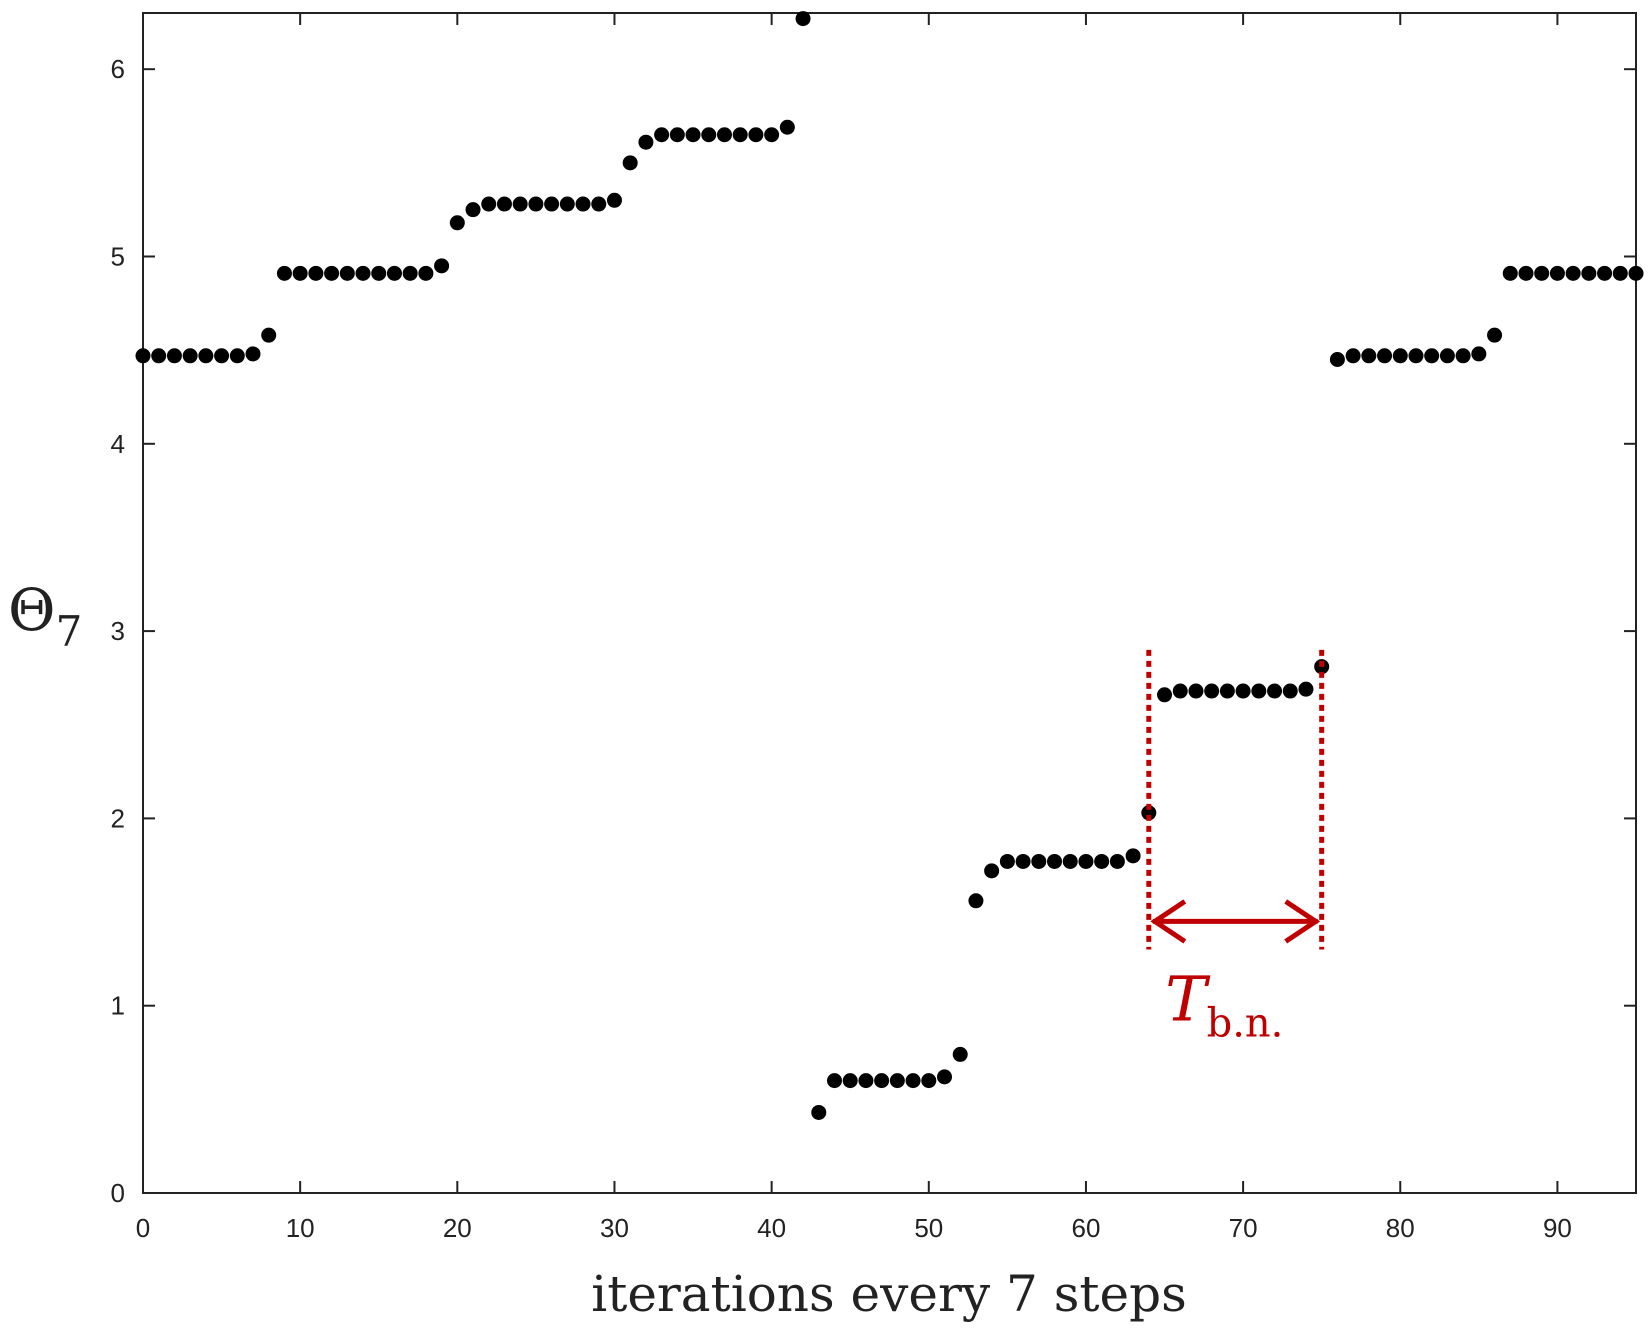 The image size is (1650, 1331). I want to click on x-tick-label: 70, so click(1243, 1228).